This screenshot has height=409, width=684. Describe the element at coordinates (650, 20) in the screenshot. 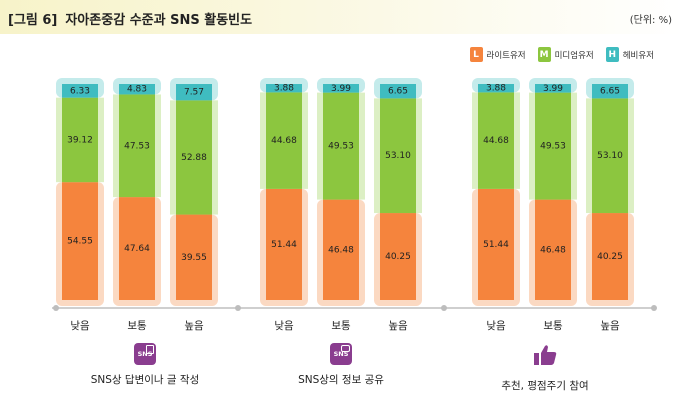

I see `unit-label: (단위: %)` at that location.